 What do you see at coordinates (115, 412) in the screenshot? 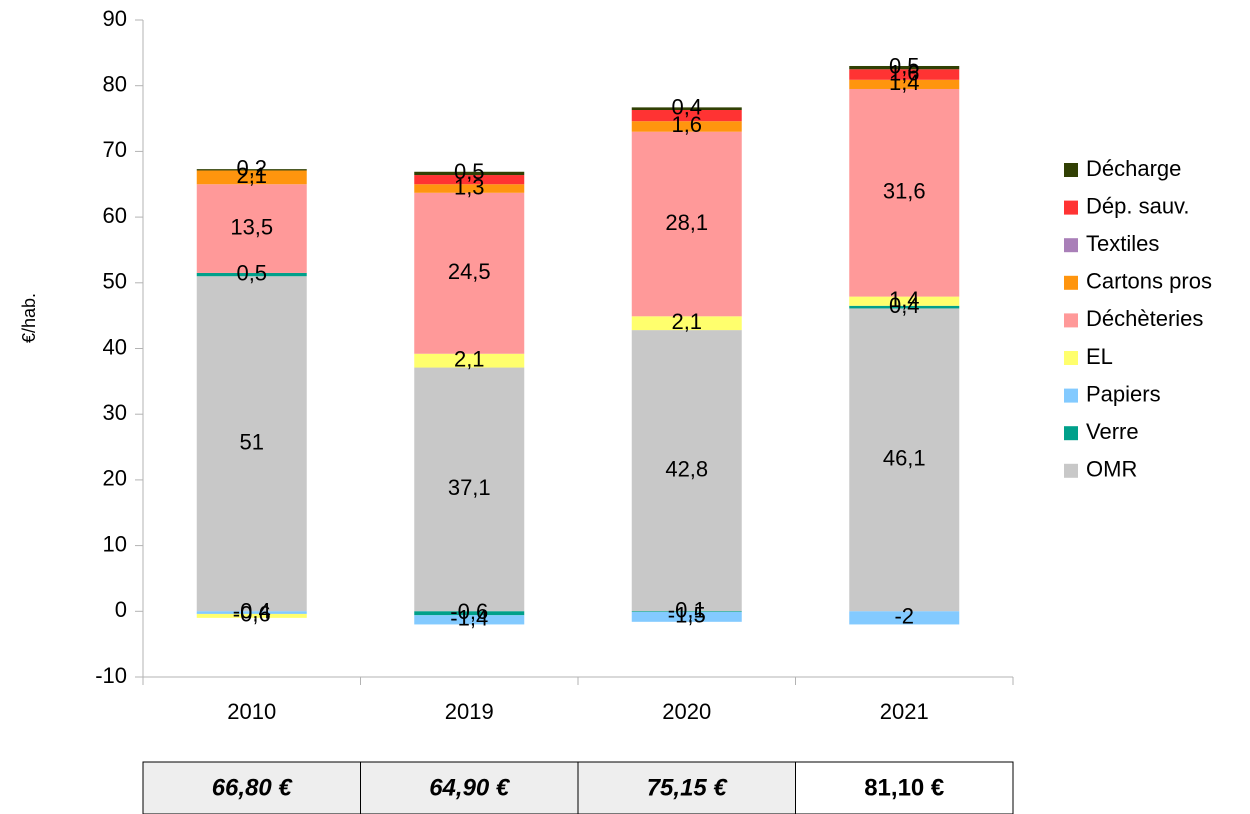
I see `y-tick-label: 30` at bounding box center [115, 412].